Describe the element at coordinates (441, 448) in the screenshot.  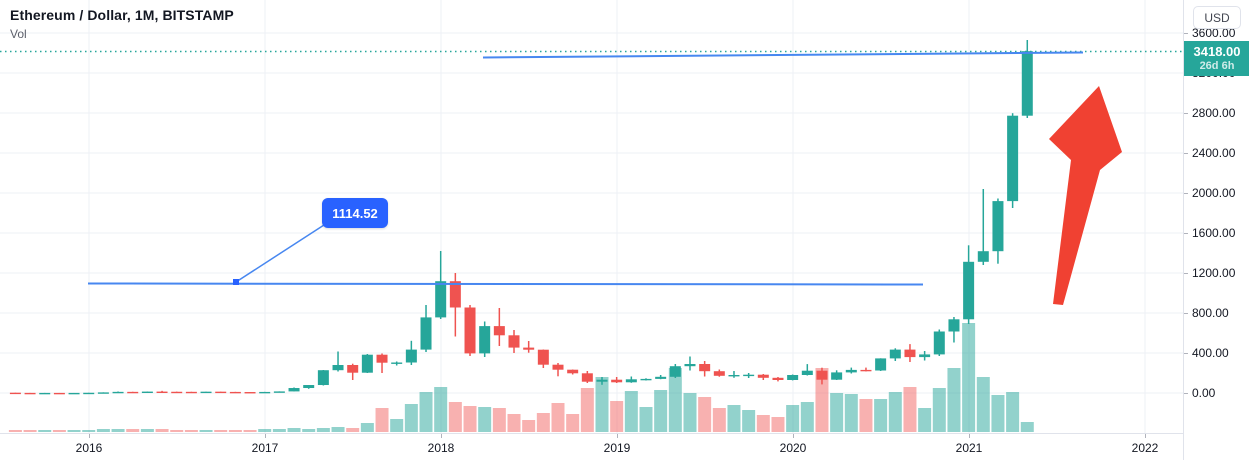
I see `time-axis-label: 2018` at that location.